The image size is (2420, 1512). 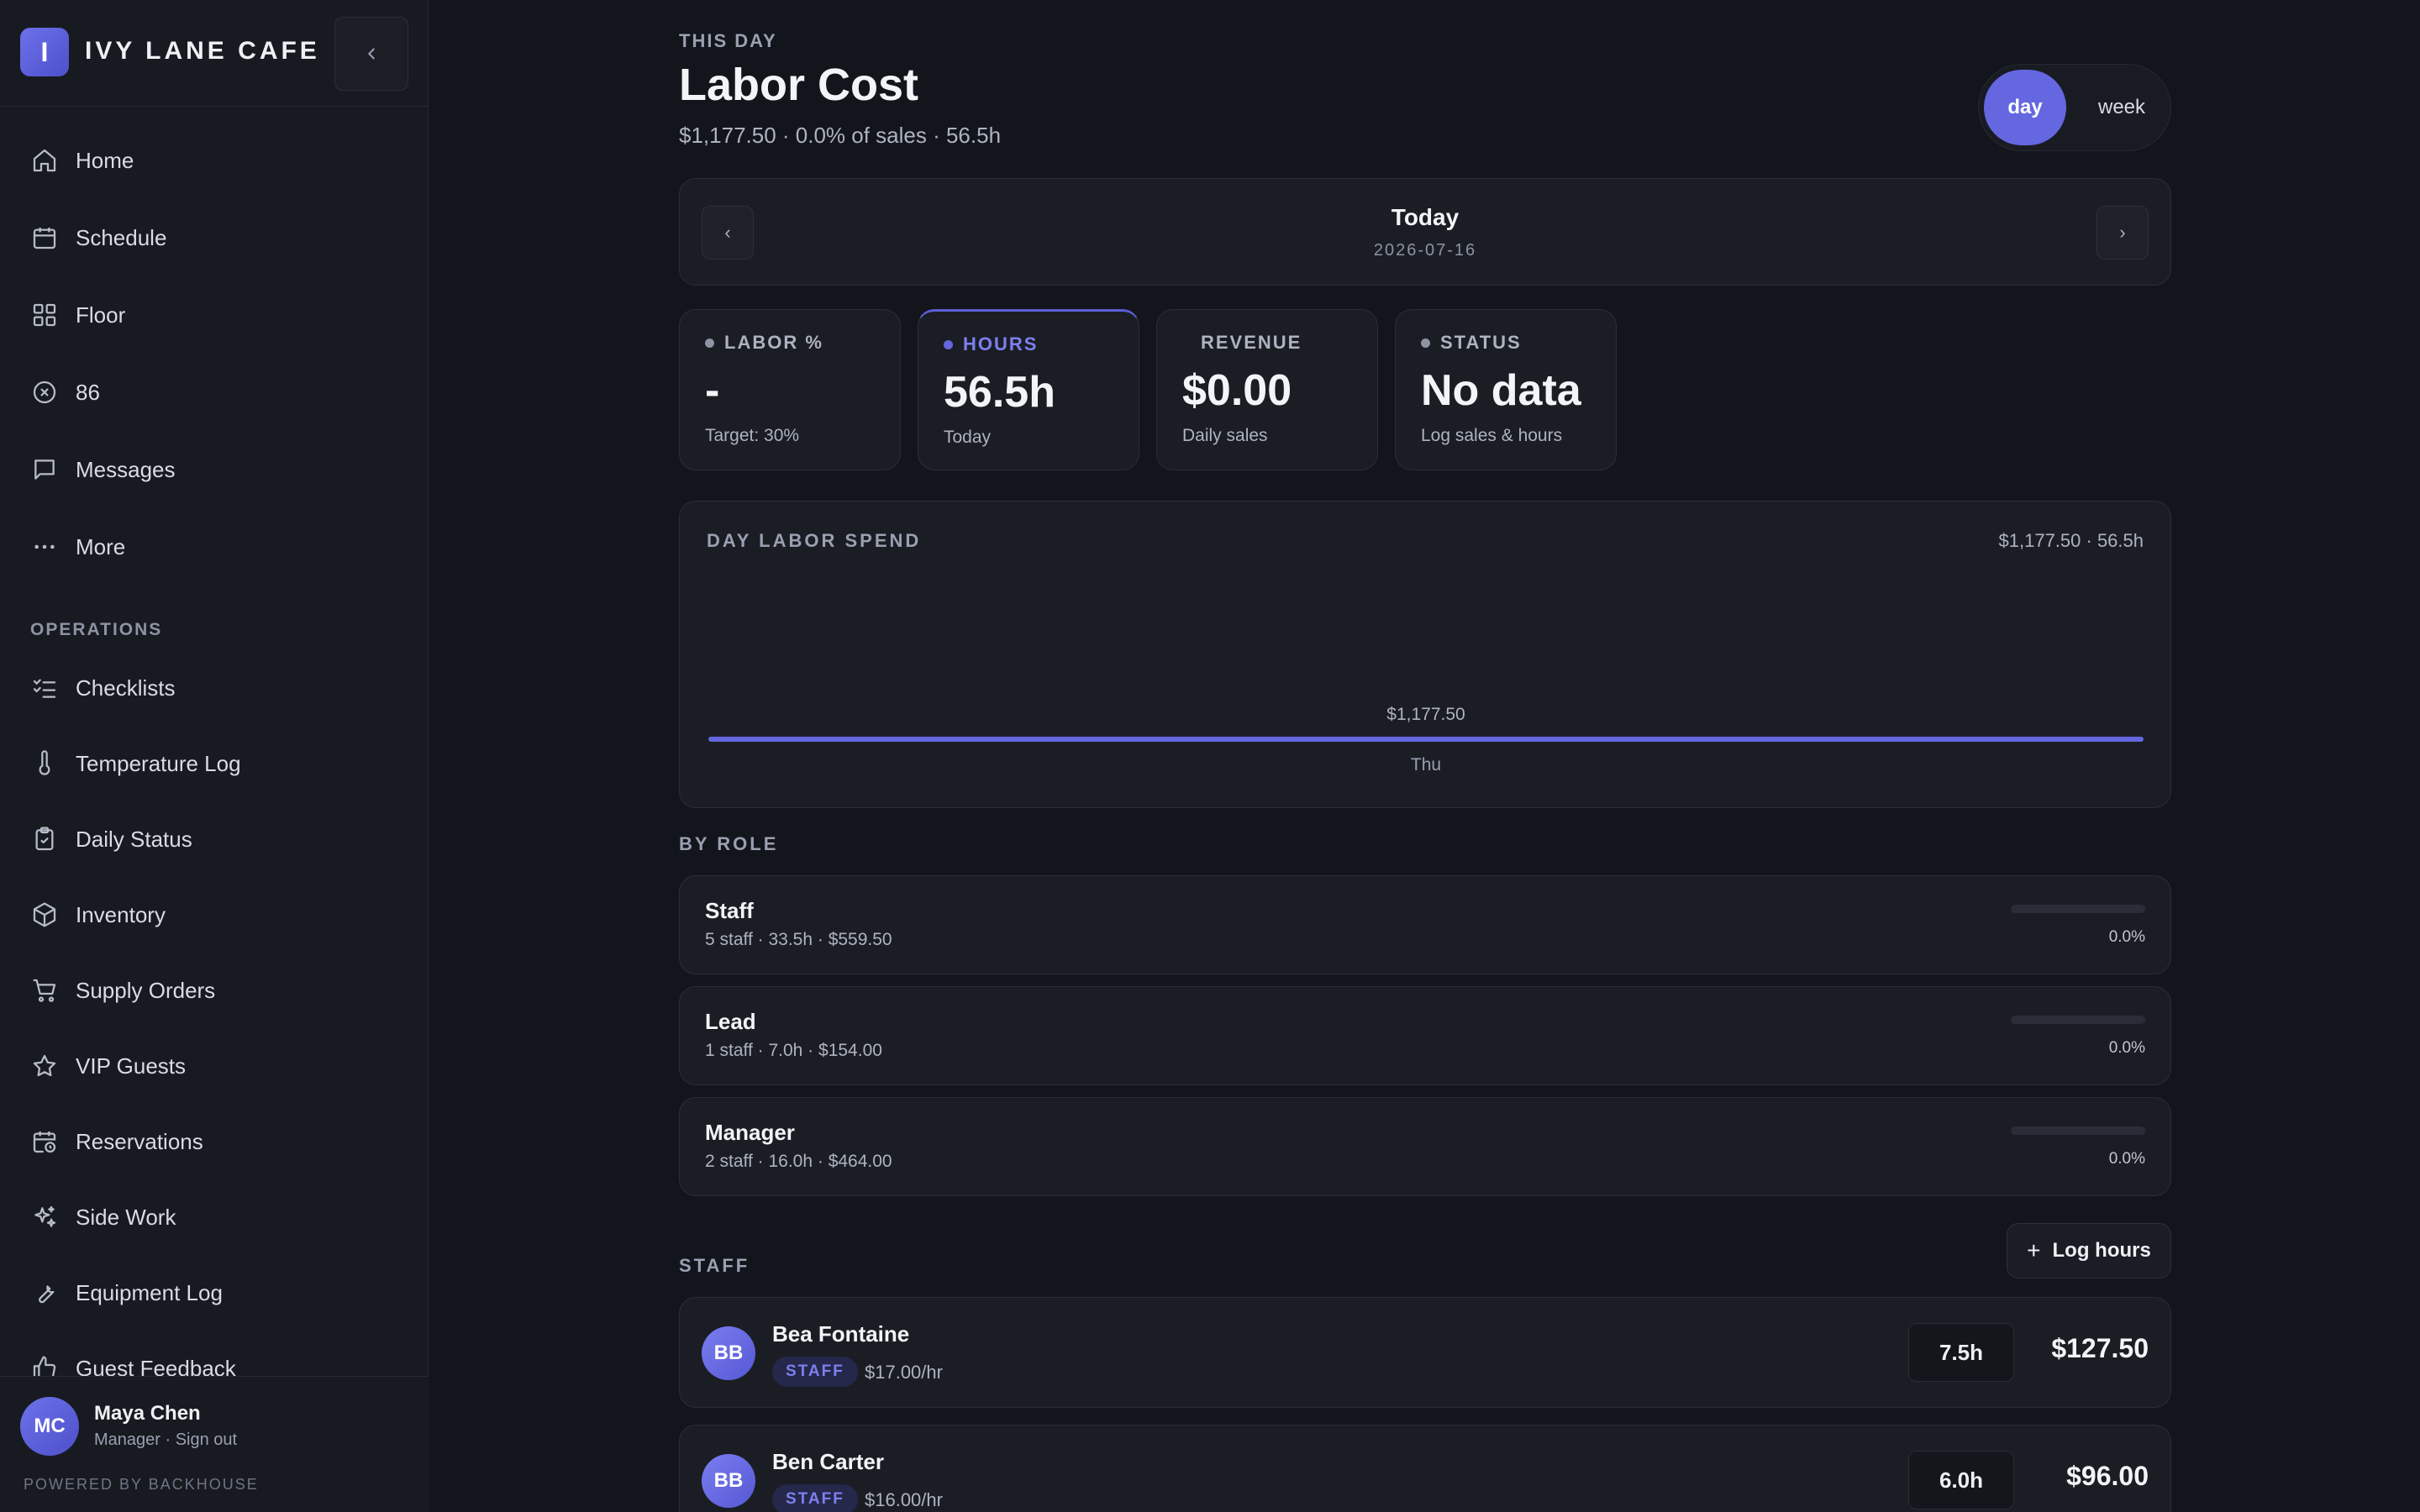 I want to click on staff-cost: $96.00, so click(x=2107, y=1476).